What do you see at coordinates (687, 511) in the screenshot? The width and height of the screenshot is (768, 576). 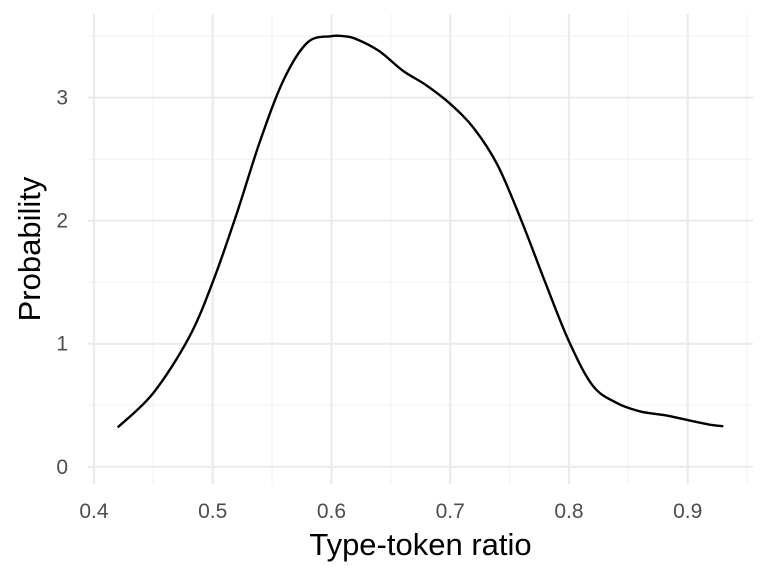 I see `x-tick-label: 0.9` at bounding box center [687, 511].